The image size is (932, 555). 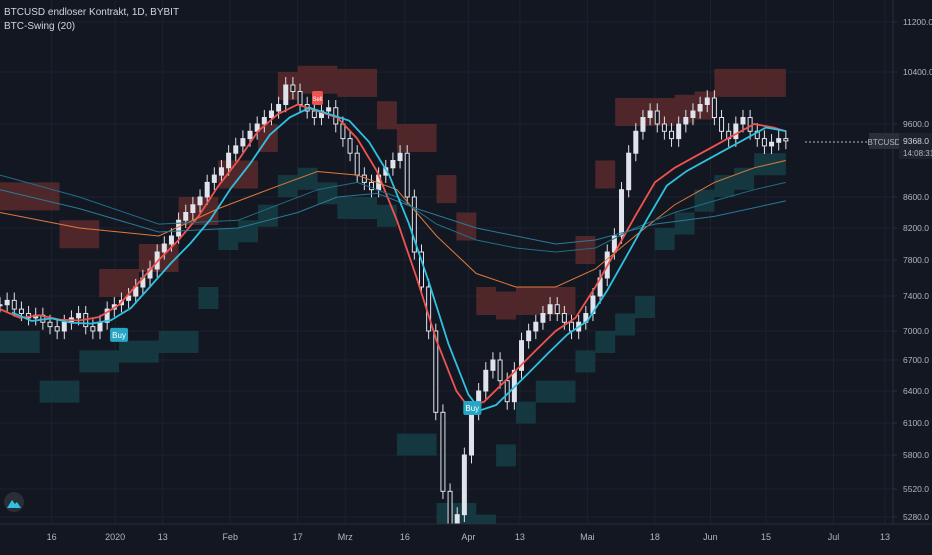 I want to click on y-tick-label: 11200.0, so click(x=917, y=22).